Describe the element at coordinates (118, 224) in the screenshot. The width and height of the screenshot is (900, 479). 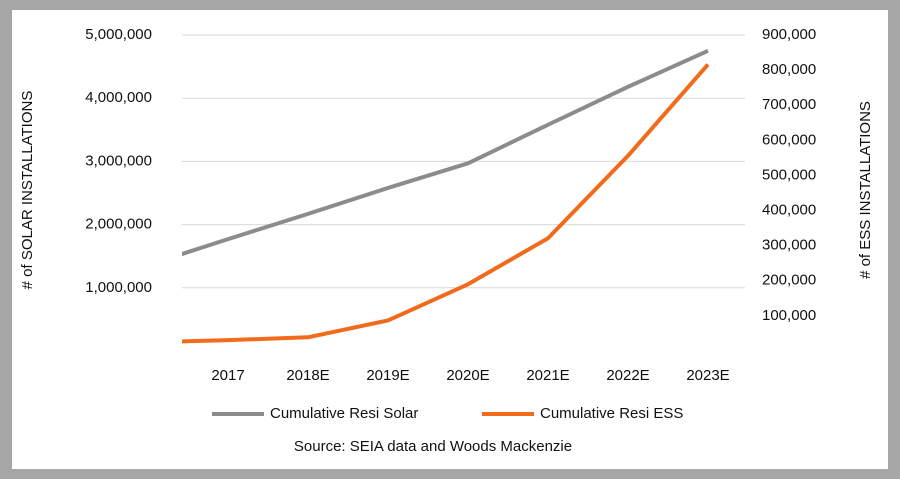
I see `y-tick-label: 2,000,000` at that location.